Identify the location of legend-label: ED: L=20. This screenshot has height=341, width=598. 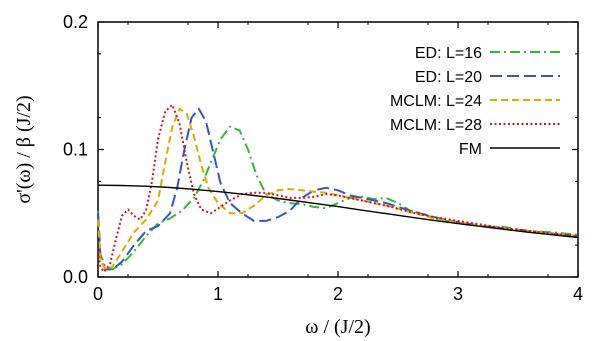
(448, 77).